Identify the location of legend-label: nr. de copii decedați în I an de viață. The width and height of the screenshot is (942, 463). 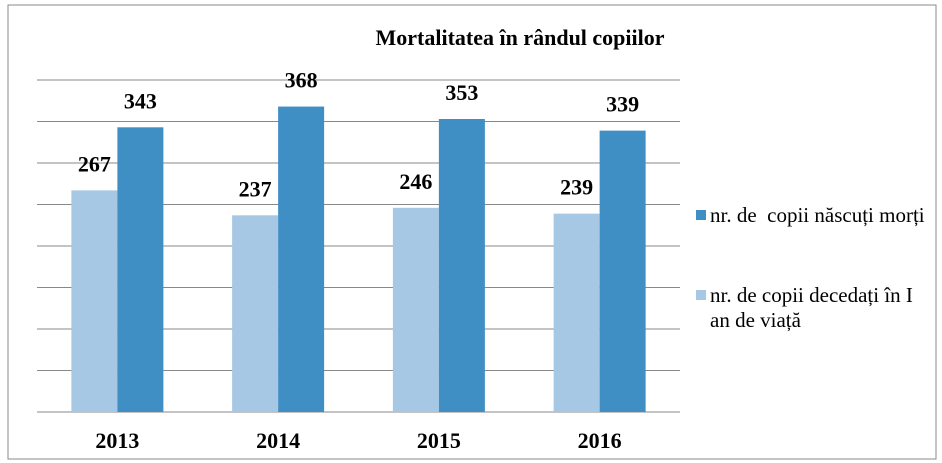
(814, 307).